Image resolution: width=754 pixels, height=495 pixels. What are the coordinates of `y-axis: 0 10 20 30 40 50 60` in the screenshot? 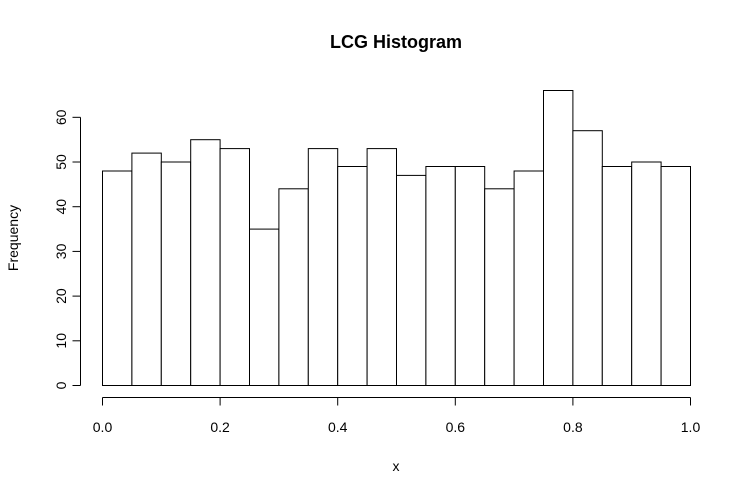 It's located at (67, 249).